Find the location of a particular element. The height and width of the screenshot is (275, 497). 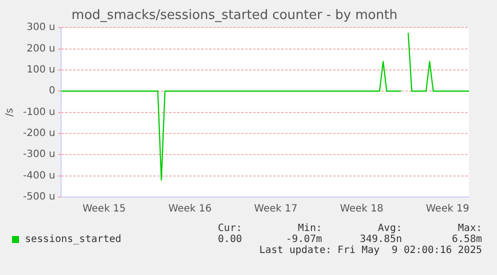

y-tick-label: -200 u is located at coordinates (39, 134).